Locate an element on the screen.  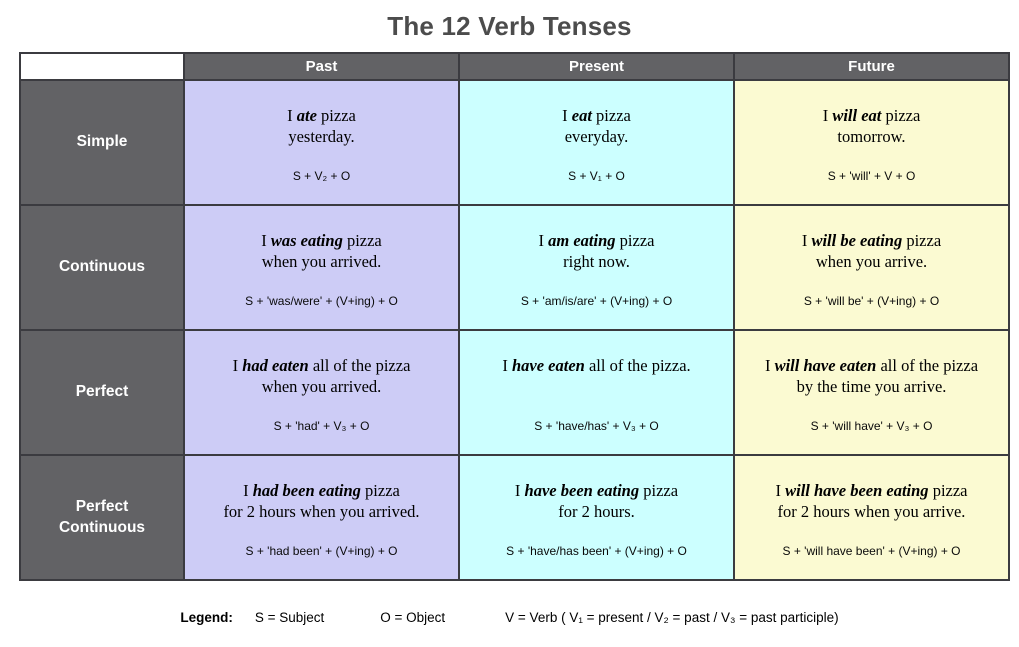
sentence-line-2: for 2 hours when you arrived. is located at coordinates (321, 512).